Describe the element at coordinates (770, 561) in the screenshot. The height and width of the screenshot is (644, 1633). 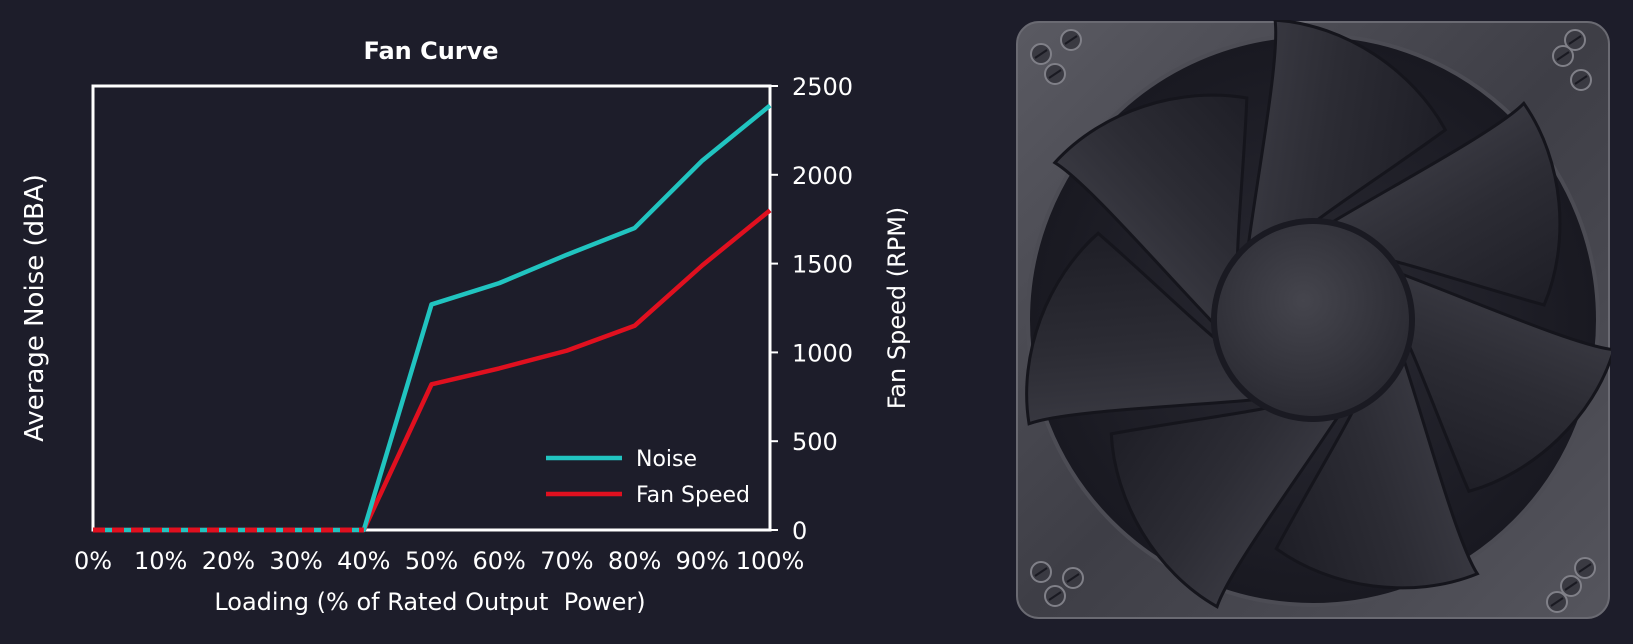
I see `x-tick-label: 100%` at that location.